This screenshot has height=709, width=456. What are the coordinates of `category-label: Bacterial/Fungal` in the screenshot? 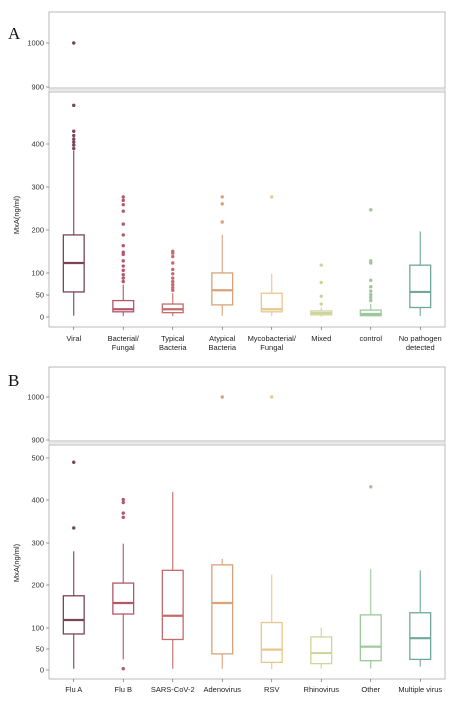 It's located at (124, 343).